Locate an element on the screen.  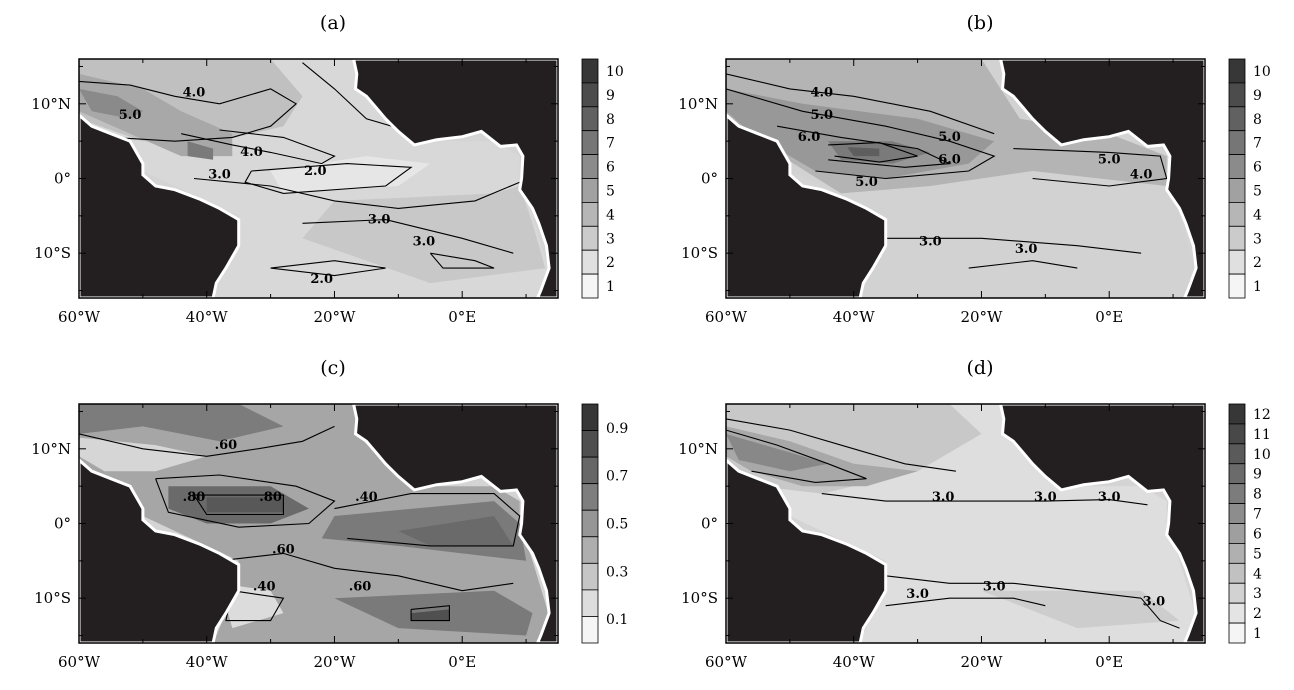
contour-label: 2.0 is located at coordinates (321, 279).